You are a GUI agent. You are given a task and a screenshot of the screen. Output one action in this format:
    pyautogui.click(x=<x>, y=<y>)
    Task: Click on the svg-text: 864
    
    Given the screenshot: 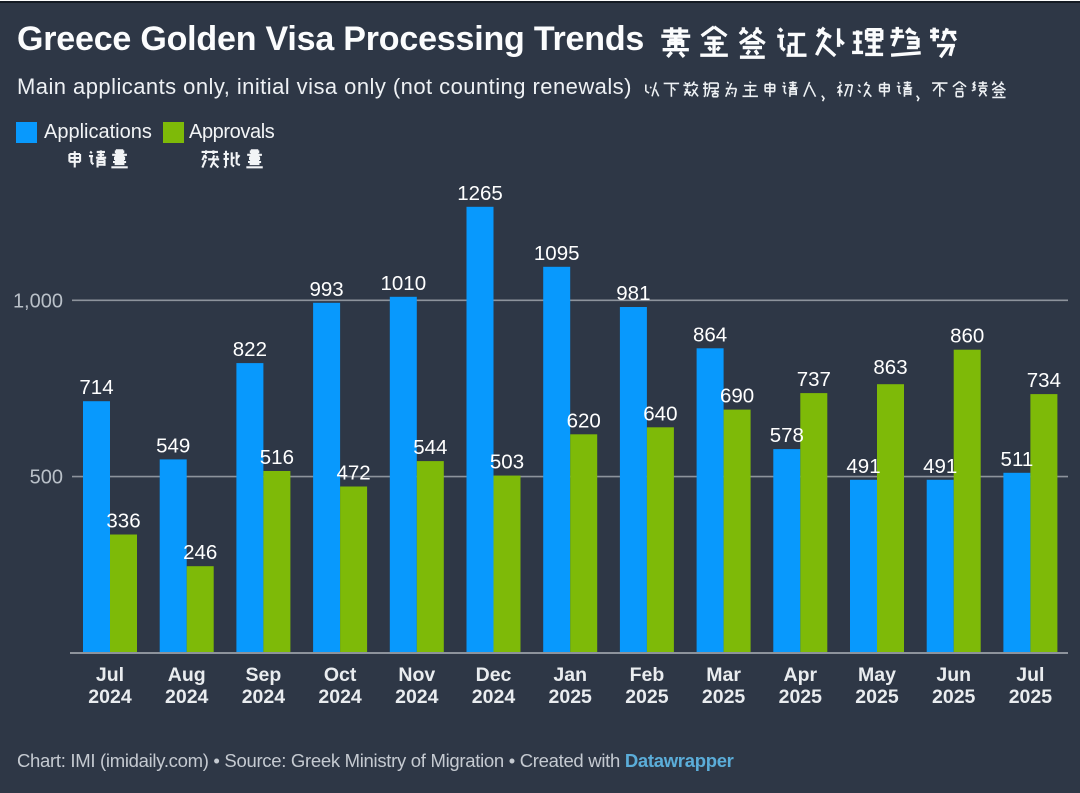 What is the action you would take?
    pyautogui.click(x=710, y=334)
    